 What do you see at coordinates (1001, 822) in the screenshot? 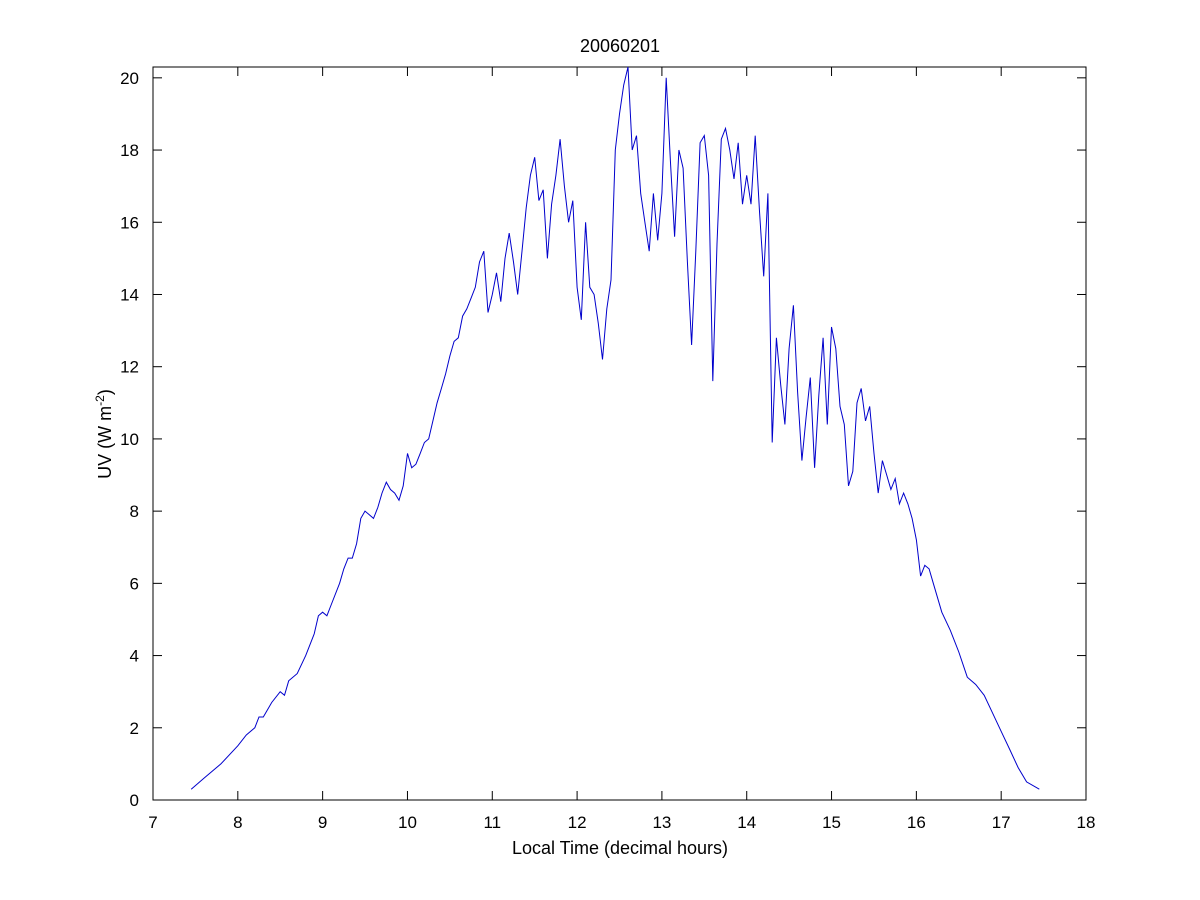
I see `x-tick-label: 17` at bounding box center [1001, 822].